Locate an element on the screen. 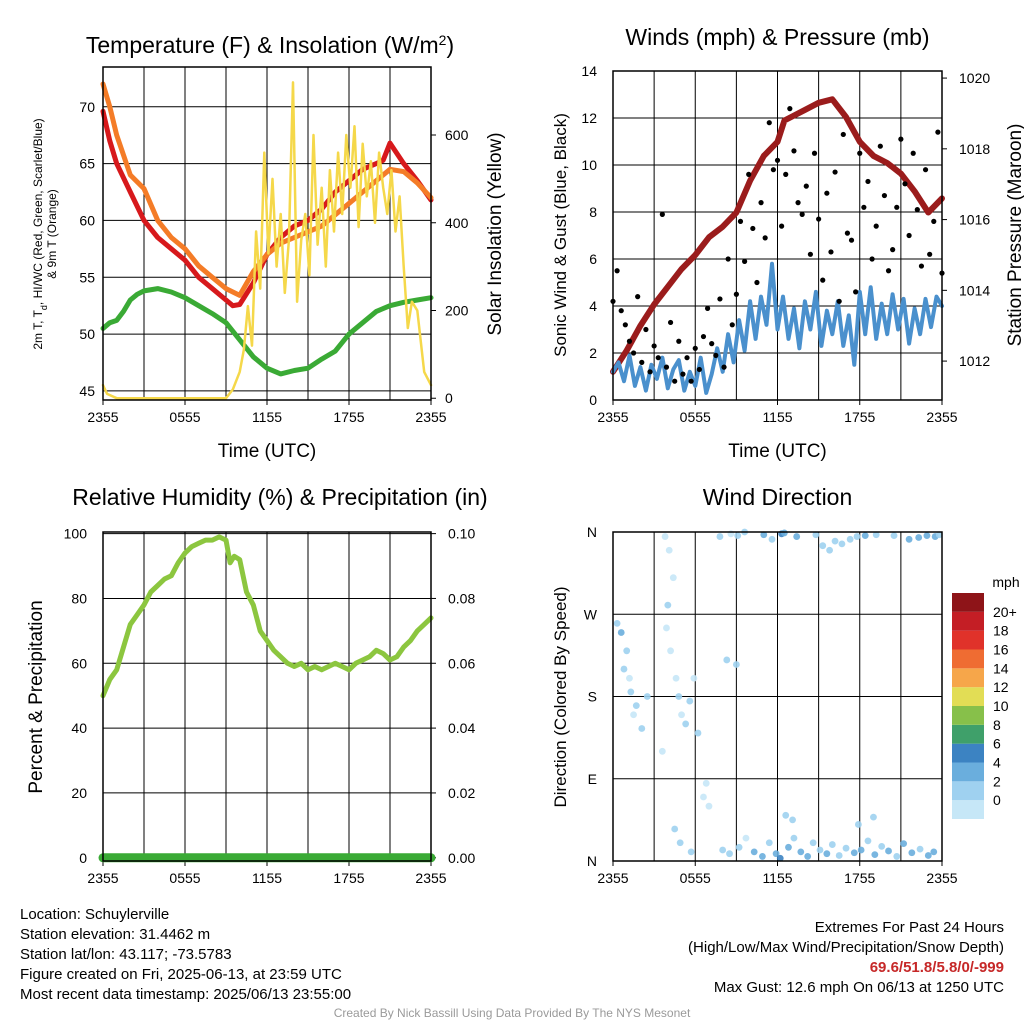 The image size is (1024, 1024). y-tick-label: 0 is located at coordinates (593, 400).